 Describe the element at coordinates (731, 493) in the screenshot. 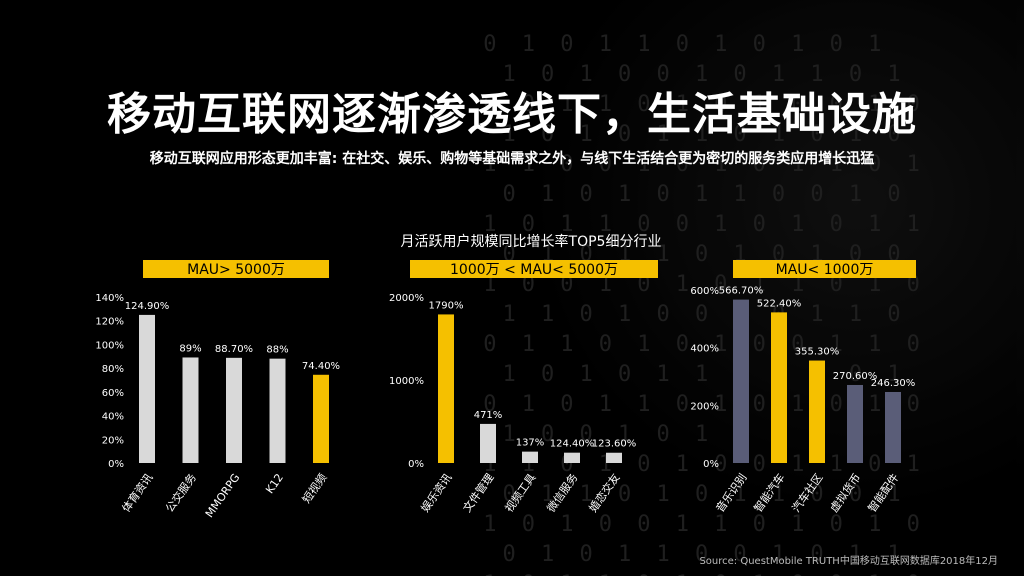

I see `category-label: 音乐识别` at that location.